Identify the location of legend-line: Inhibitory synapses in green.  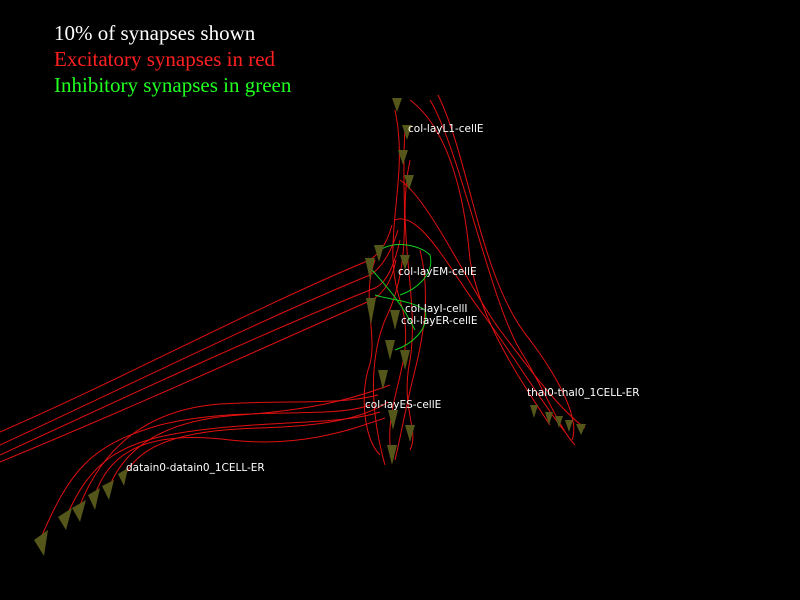
(173, 85).